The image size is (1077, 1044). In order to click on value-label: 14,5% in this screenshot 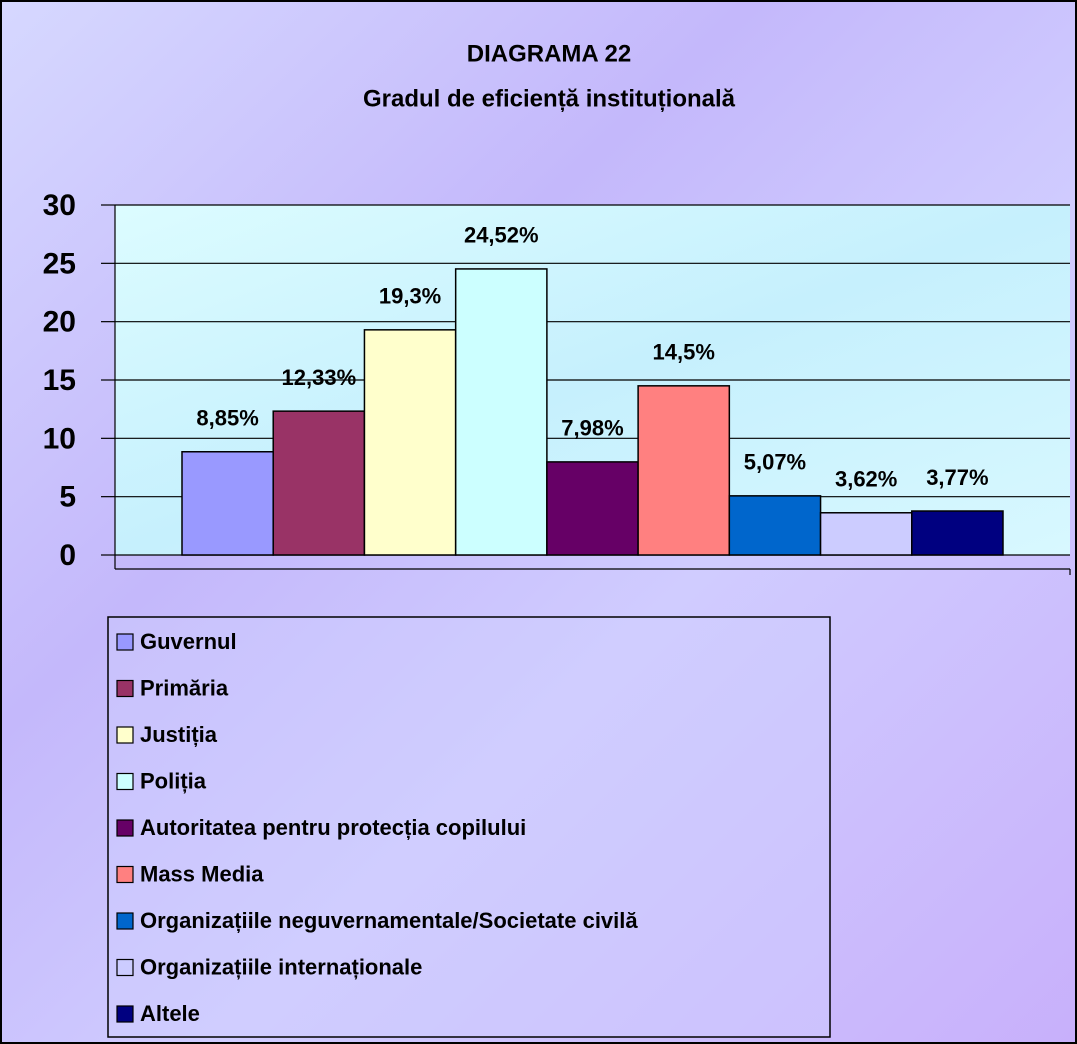, I will do `click(684, 352)`.